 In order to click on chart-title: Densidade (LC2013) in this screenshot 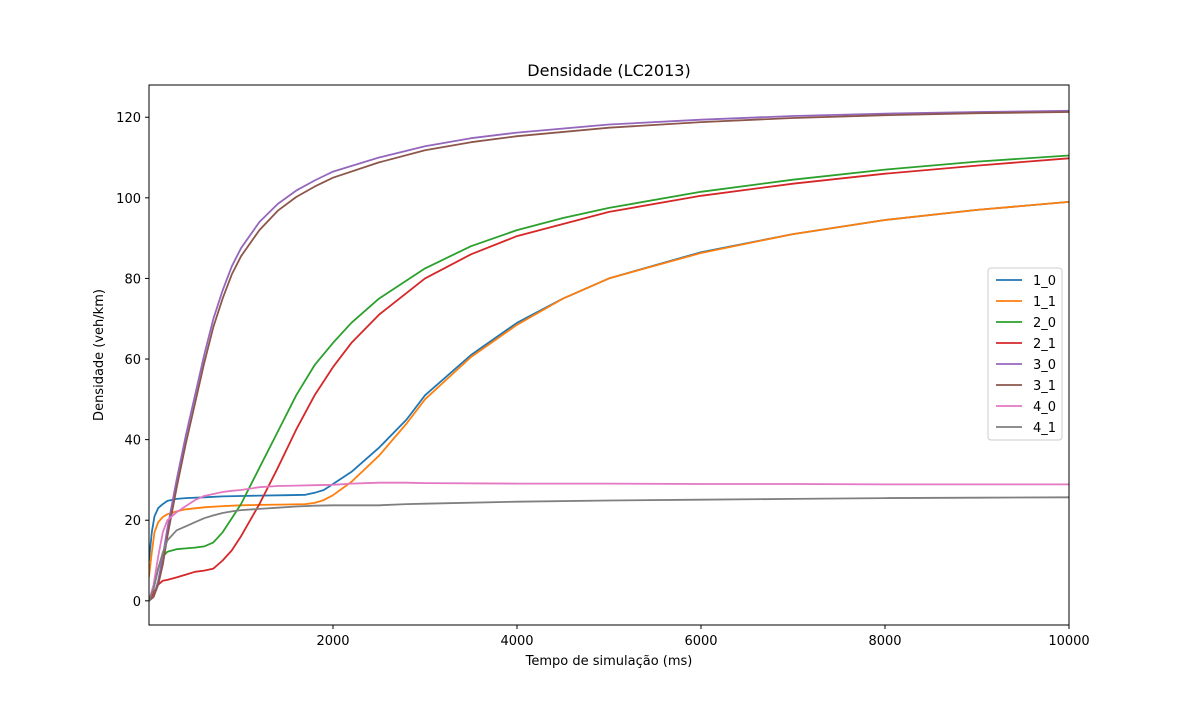, I will do `click(608, 70)`.